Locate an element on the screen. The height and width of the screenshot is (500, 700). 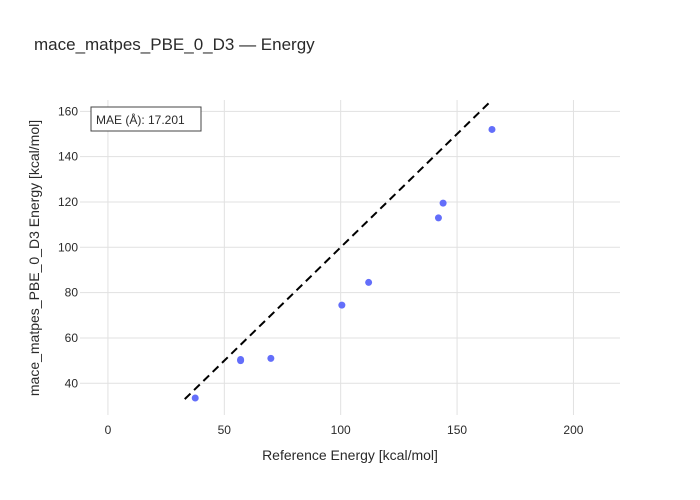
x-tick-label: 50 is located at coordinates (225, 430).